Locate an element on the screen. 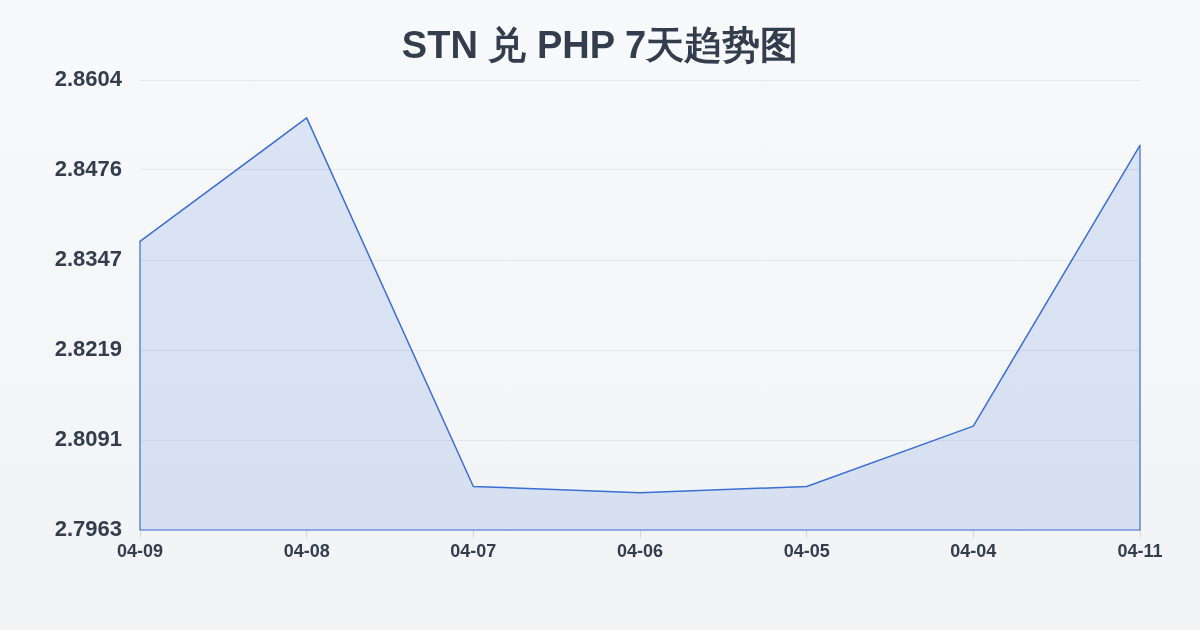 The width and height of the screenshot is (1200, 630). y-tick-label: 2.8476 is located at coordinates (88, 168).